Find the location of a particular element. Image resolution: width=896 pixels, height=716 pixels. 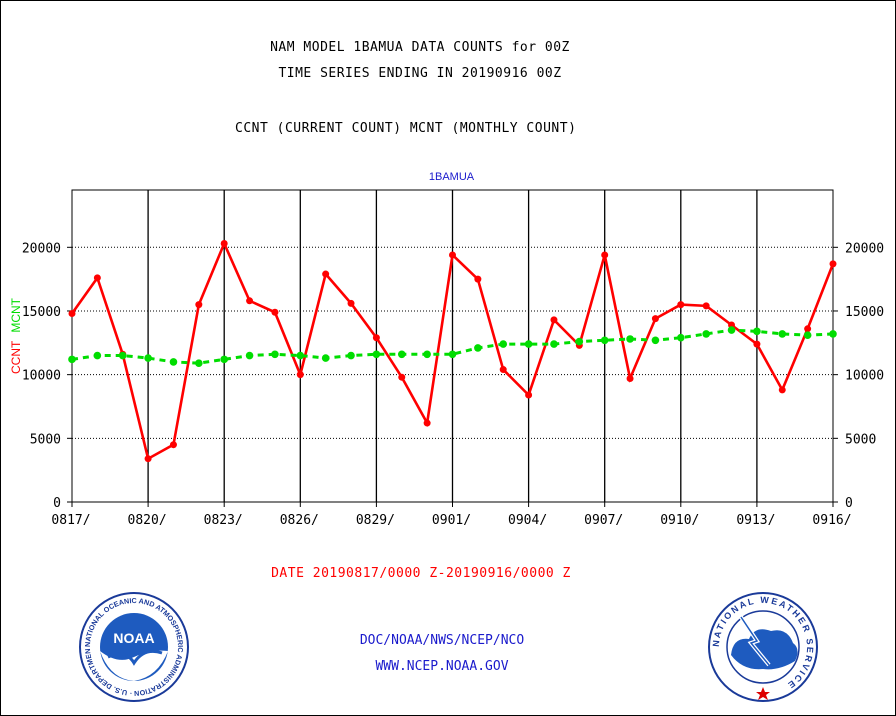

y-axis-label: CCNT MCNT is located at coordinates (16, 335).